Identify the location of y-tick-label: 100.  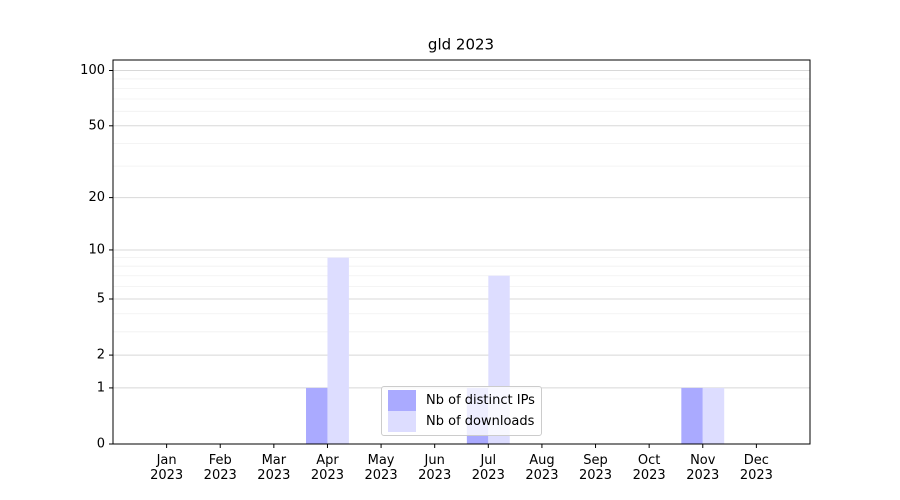
(92, 70).